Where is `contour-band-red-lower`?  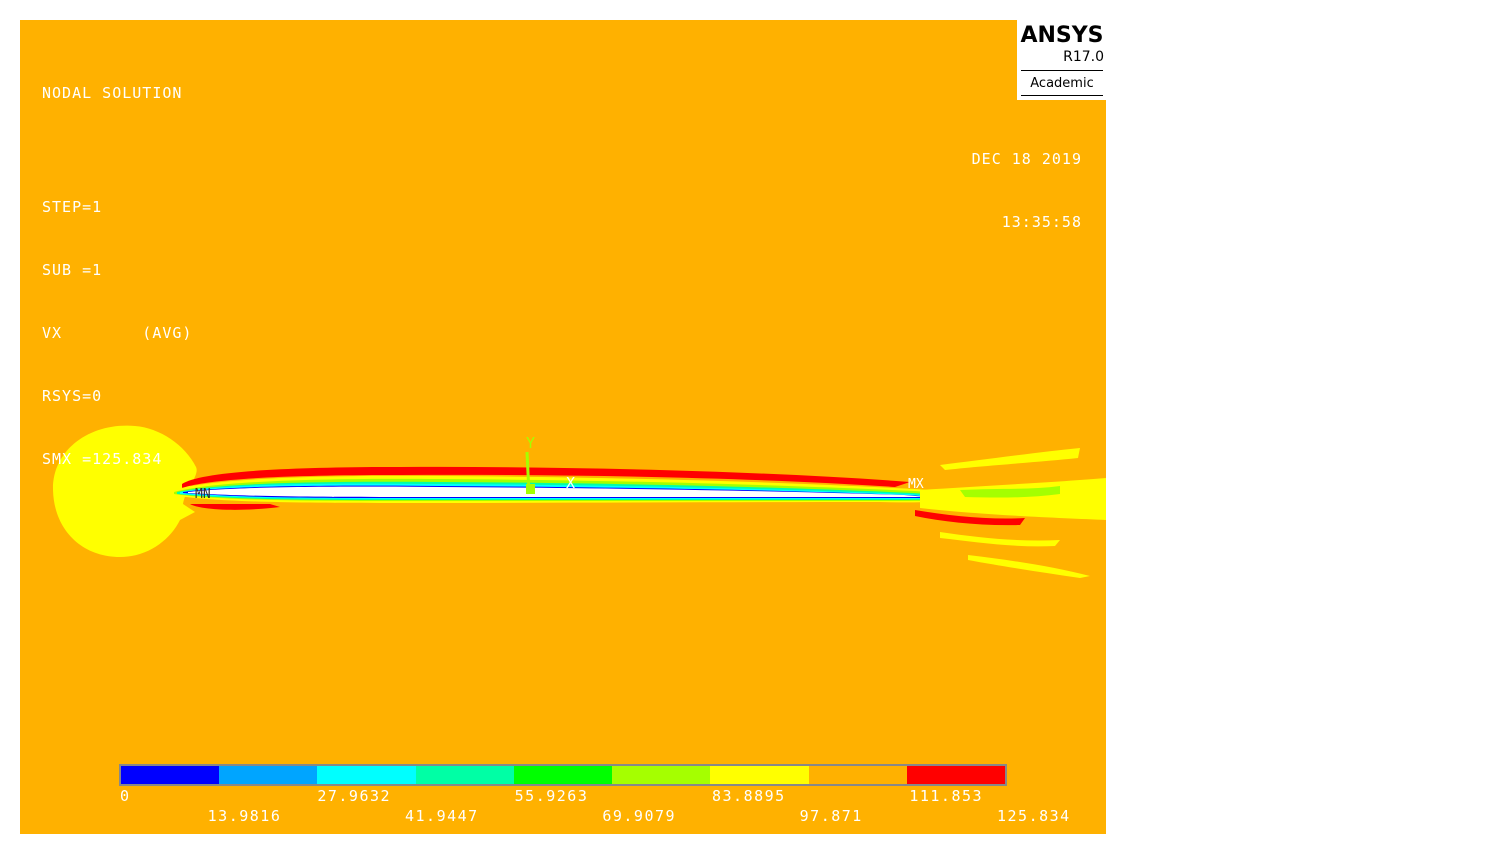
contour-band-red-lower is located at coordinates (235, 507).